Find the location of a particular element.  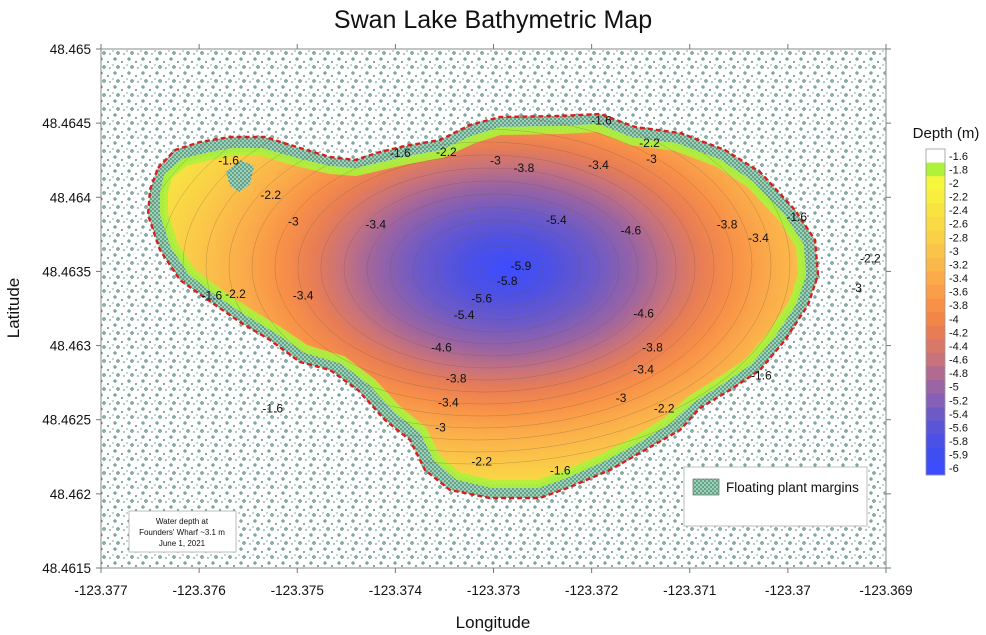

plant-island is located at coordinates (240, 176).